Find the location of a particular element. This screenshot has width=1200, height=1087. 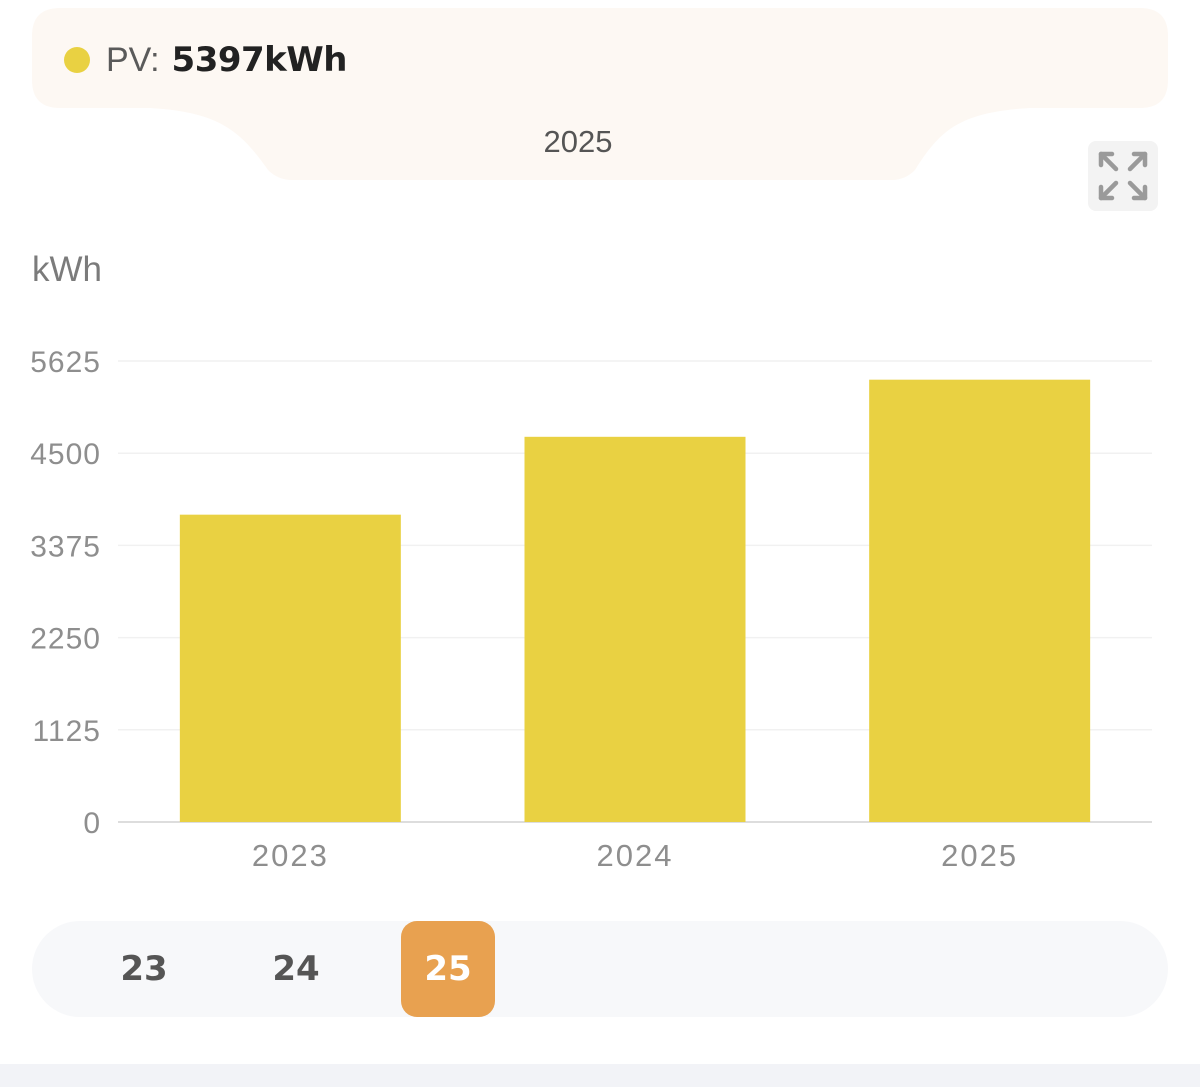

expand-button is located at coordinates (1123, 176).